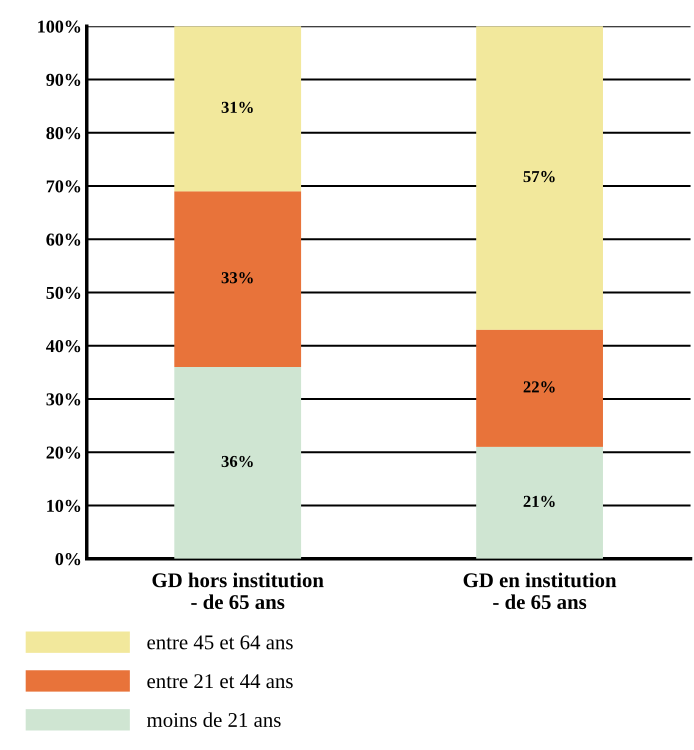 The height and width of the screenshot is (750, 694). Describe the element at coordinates (63, 186) in the screenshot. I see `y-tick-label: 70%` at that location.